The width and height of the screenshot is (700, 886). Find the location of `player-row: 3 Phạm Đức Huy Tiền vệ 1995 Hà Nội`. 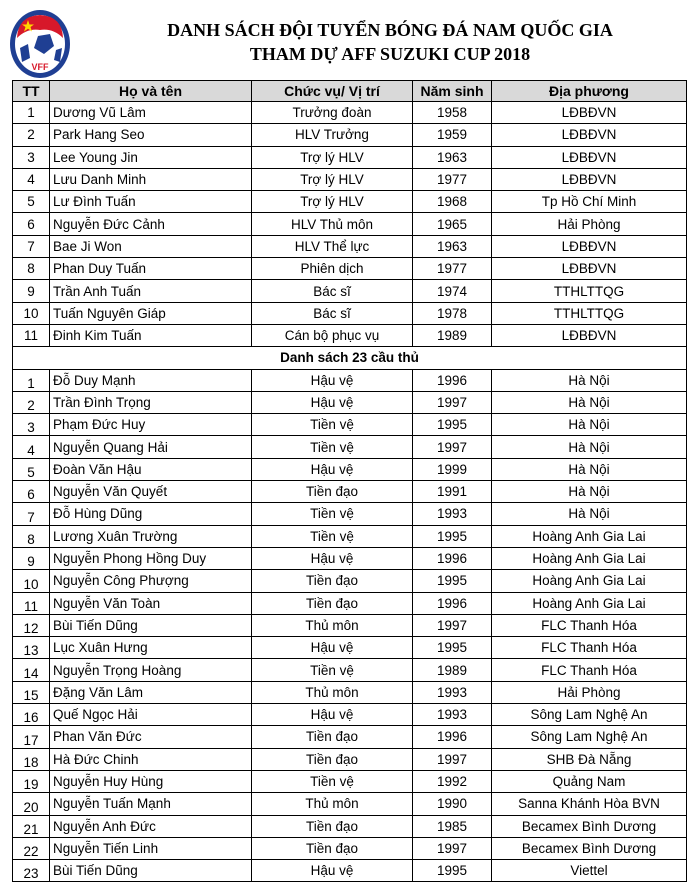

player-row: 3 Phạm Đức Huy Tiền vệ 1995 Hà Nội is located at coordinates (349, 425).